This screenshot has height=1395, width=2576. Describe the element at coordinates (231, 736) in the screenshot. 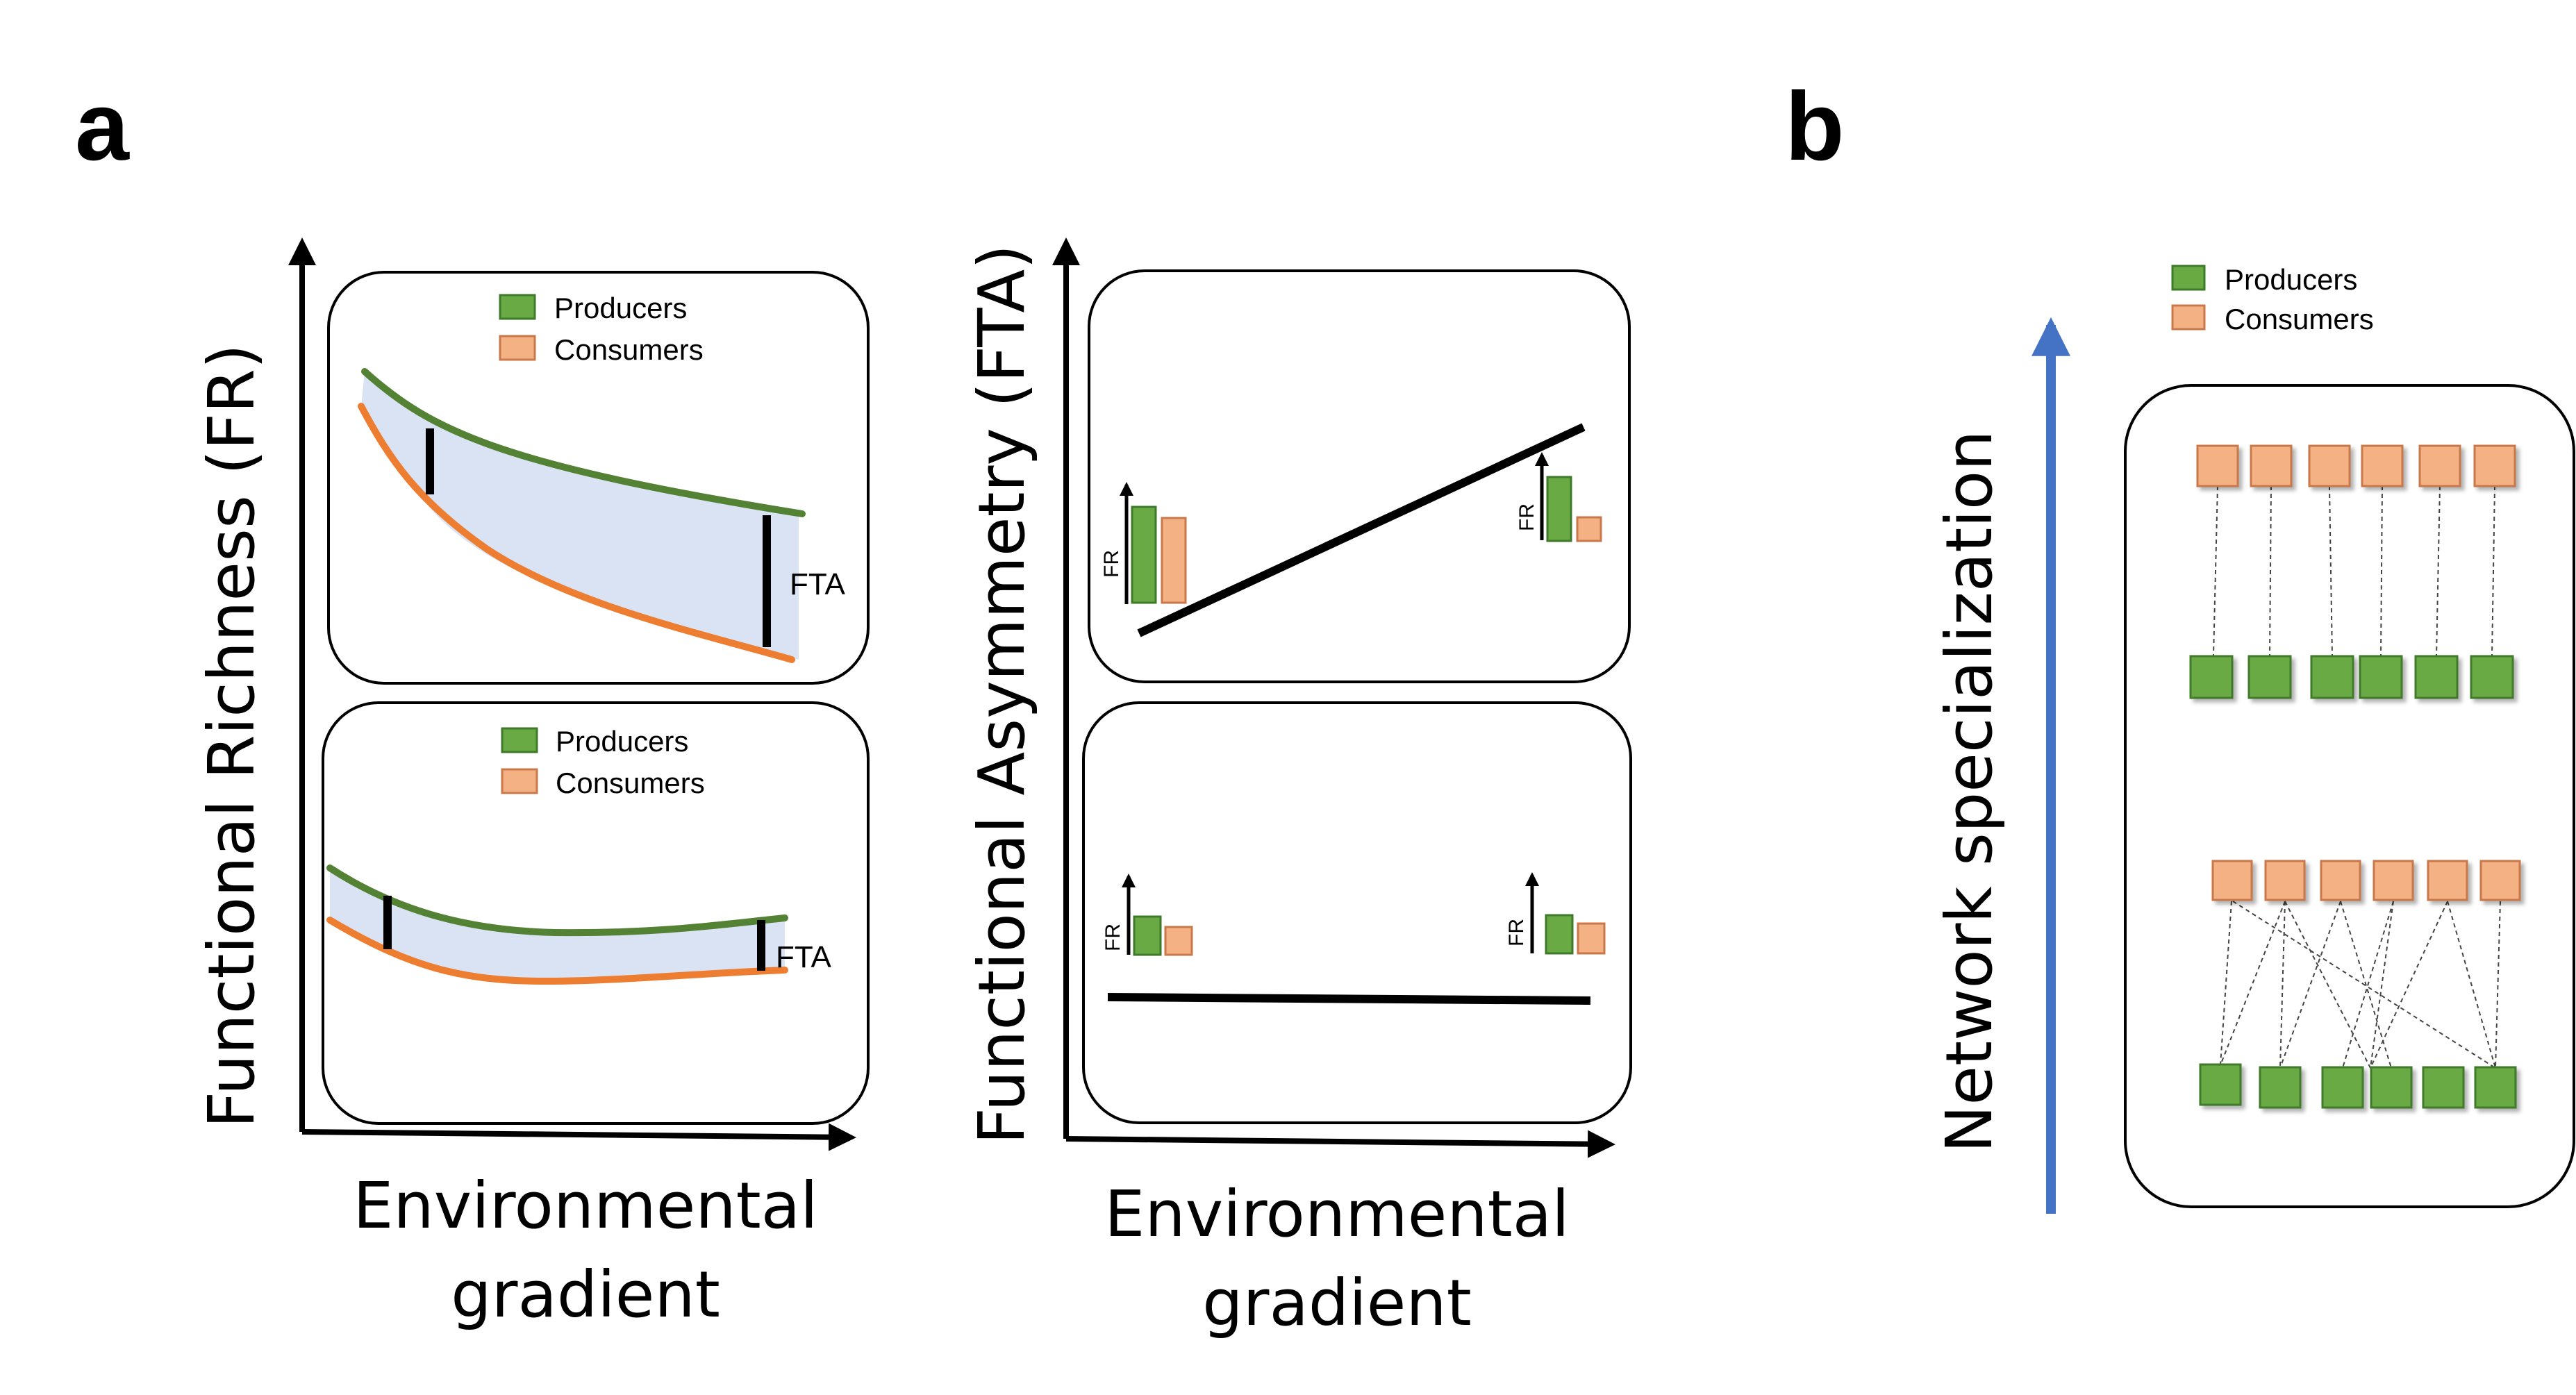

I see `fr-y-axis-label: Functional Richness (FR)` at that location.